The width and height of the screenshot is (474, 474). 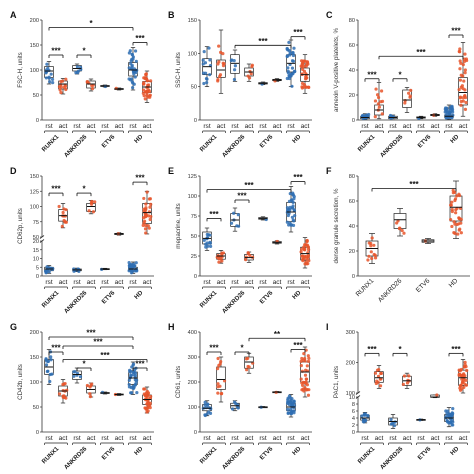 I want to click on y-tick-label: 125, so click(x=192, y=177).